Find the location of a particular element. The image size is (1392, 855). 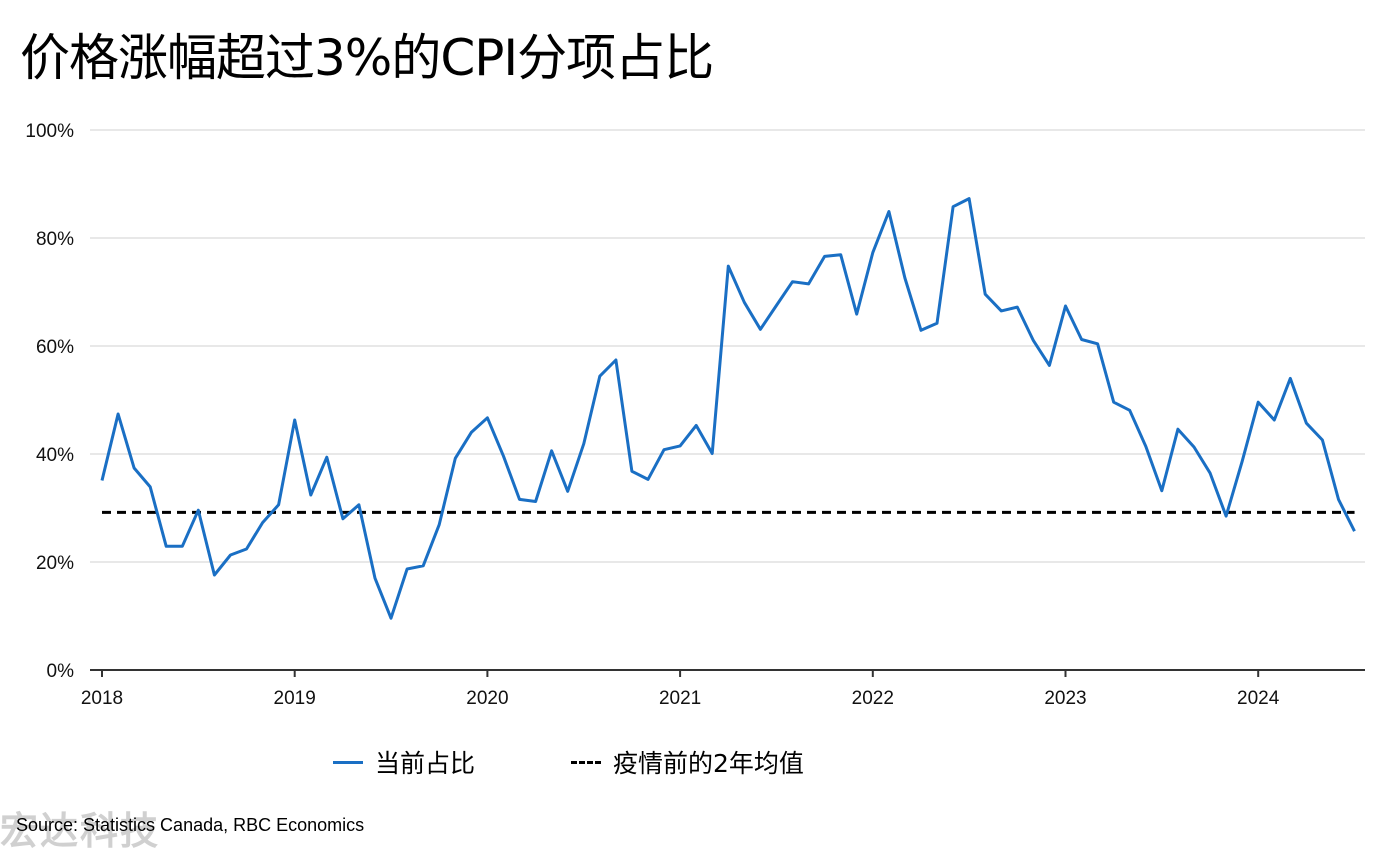

legend: 当前占比 疫情前的2年均值 is located at coordinates (696, 762).